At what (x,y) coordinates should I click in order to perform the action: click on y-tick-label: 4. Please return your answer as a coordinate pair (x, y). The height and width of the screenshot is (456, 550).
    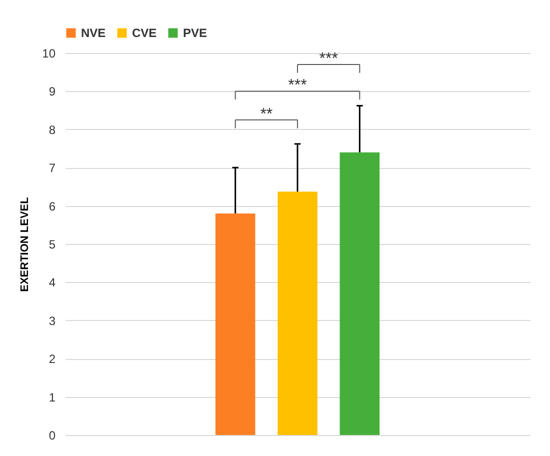
    Looking at the image, I should click on (52, 283).